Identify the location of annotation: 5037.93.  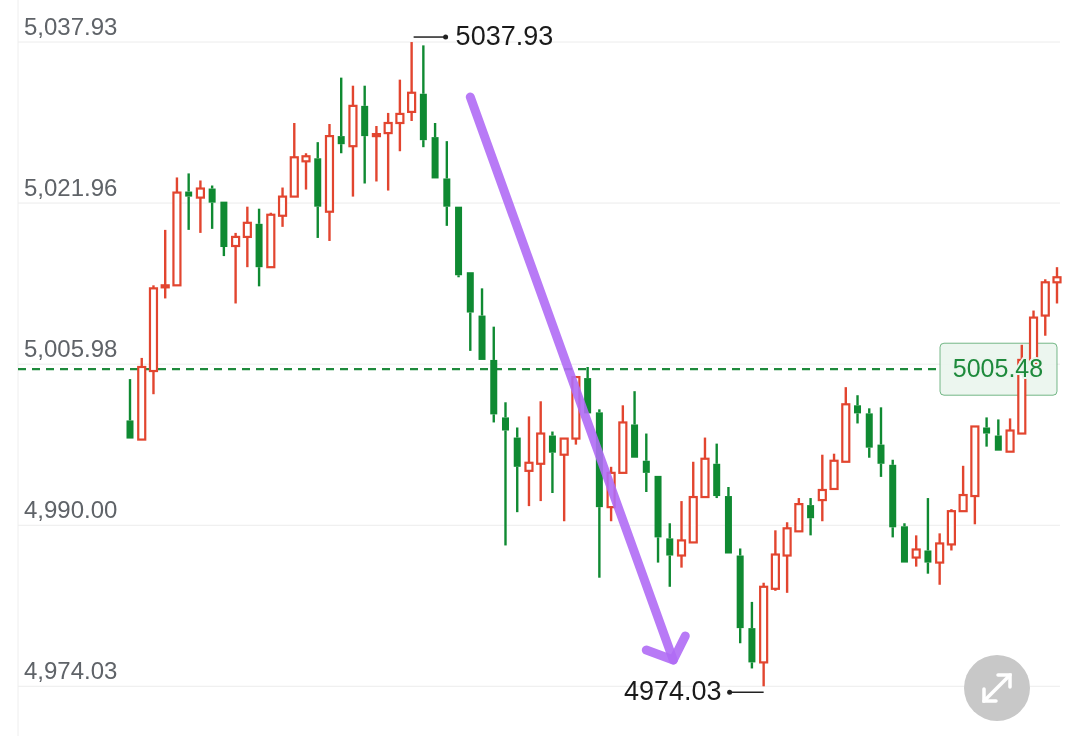
(504, 36).